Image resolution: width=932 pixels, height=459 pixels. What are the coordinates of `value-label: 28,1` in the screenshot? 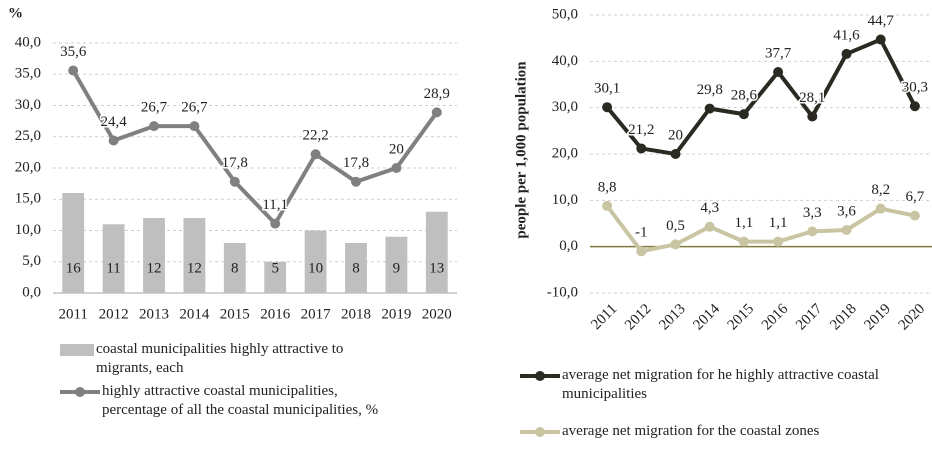 It's located at (812, 98).